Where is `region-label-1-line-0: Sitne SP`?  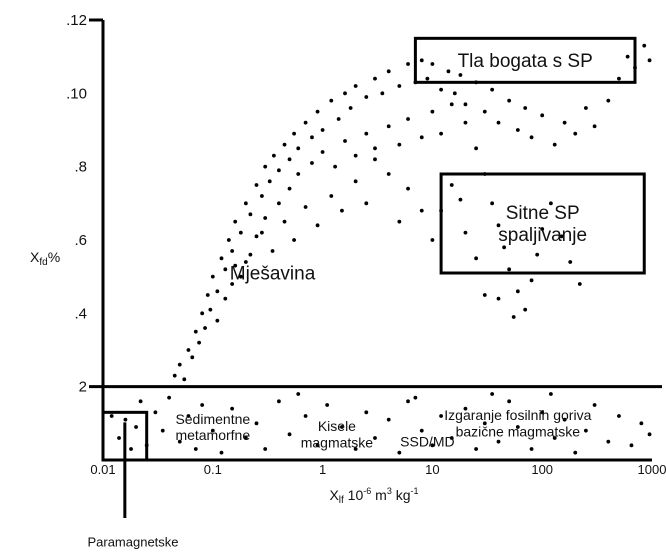 region-label-1-line-0: Sitne SP is located at coordinates (543, 213).